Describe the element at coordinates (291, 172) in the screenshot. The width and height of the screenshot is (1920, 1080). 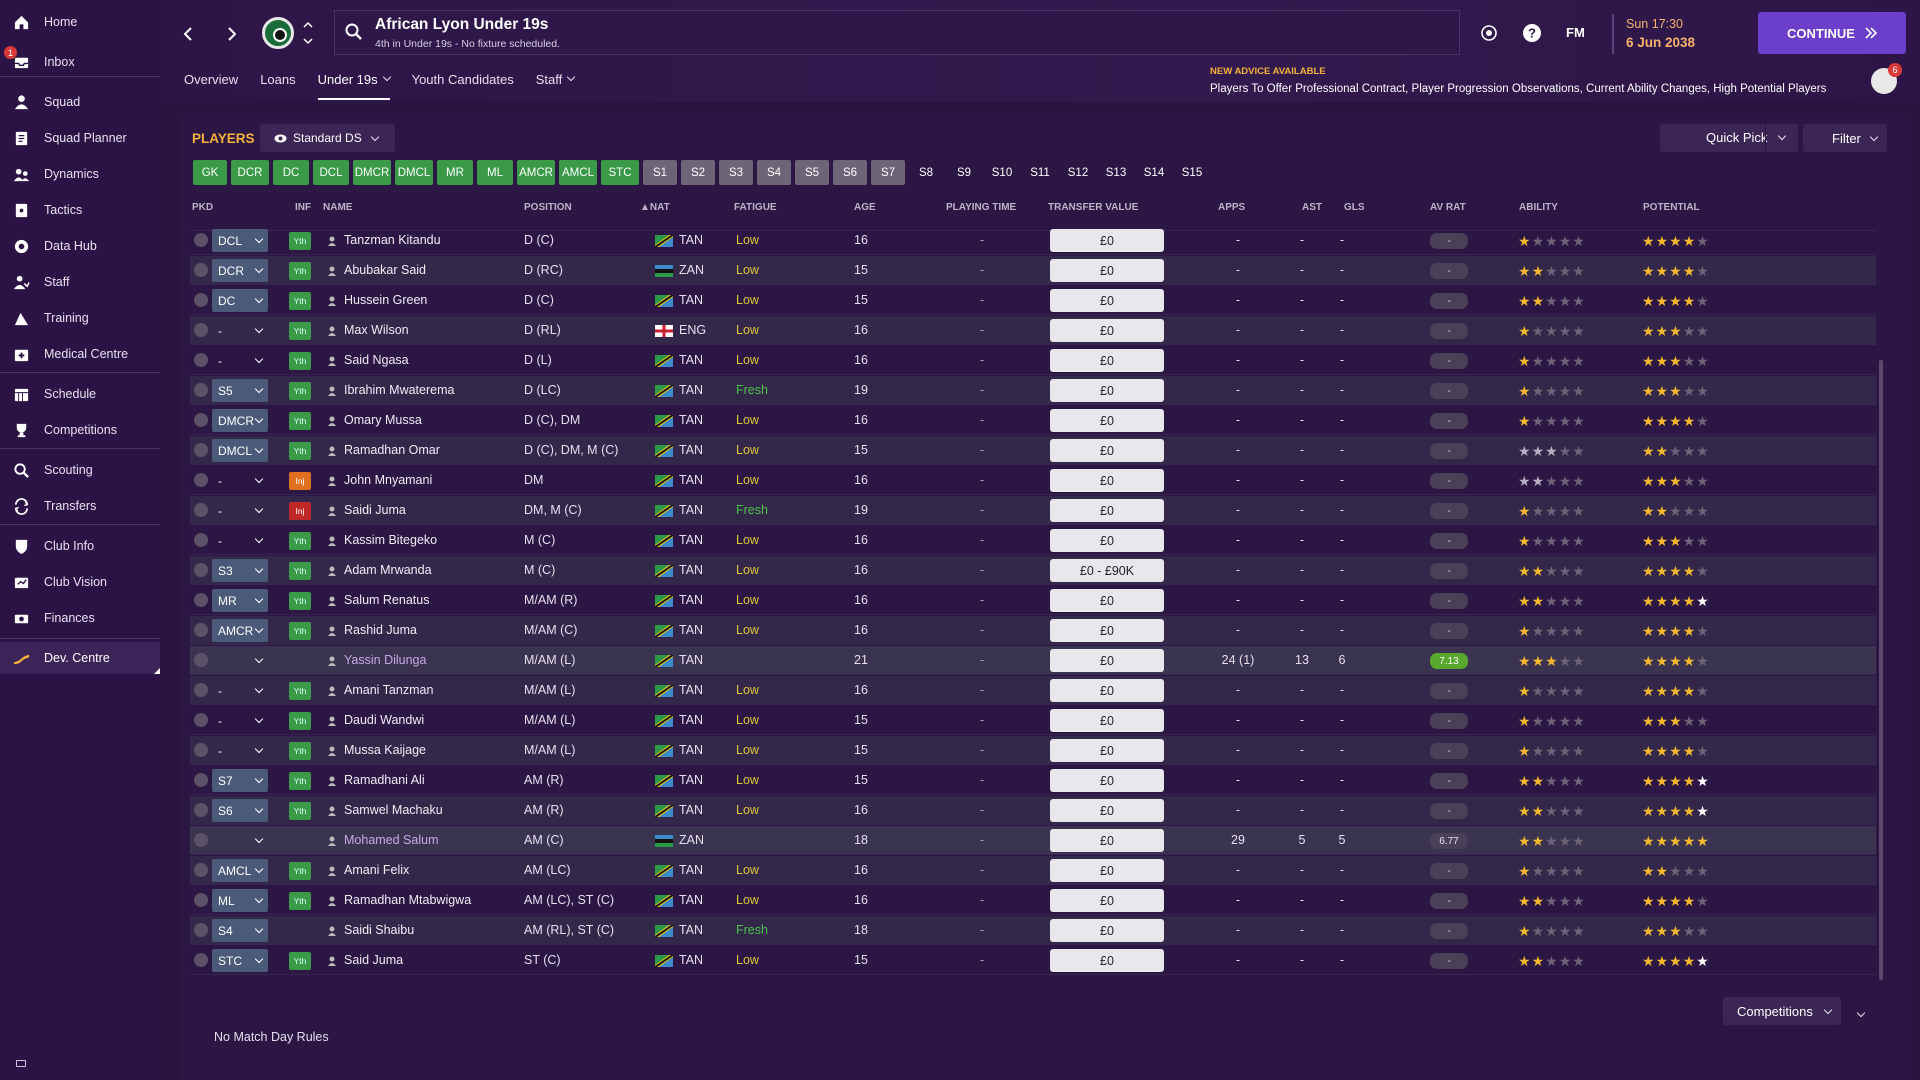
I see `position-button-dc: DC` at that location.